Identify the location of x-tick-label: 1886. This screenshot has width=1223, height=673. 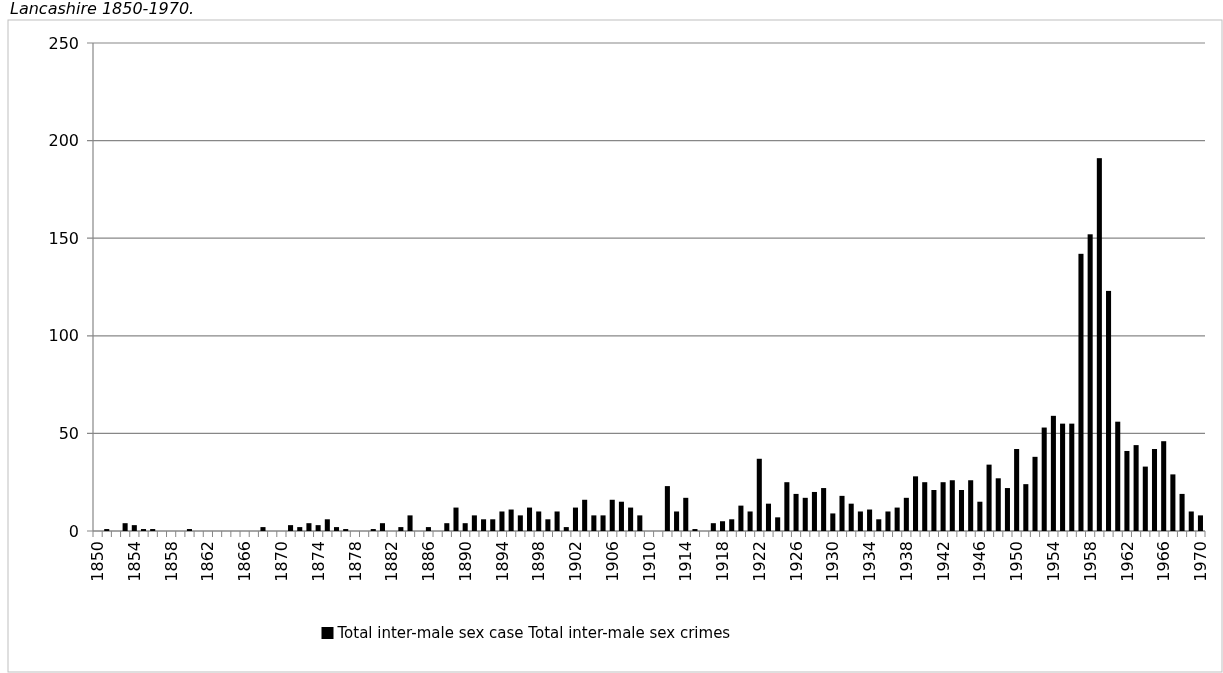
(429, 561).